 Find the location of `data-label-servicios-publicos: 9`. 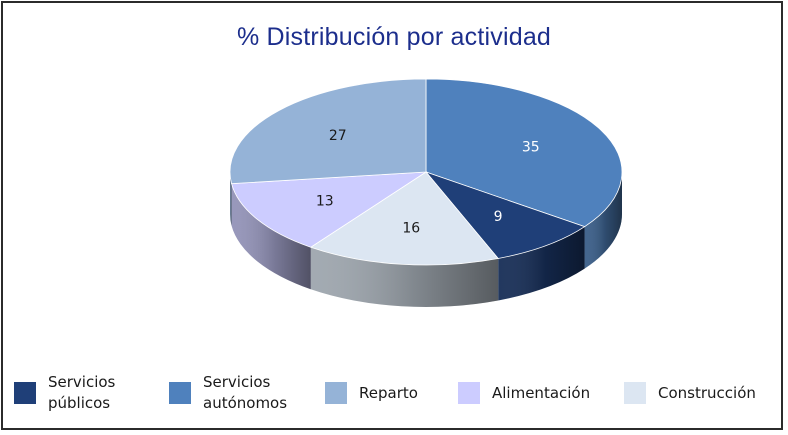

data-label-servicios-publicos: 9 is located at coordinates (498, 217).